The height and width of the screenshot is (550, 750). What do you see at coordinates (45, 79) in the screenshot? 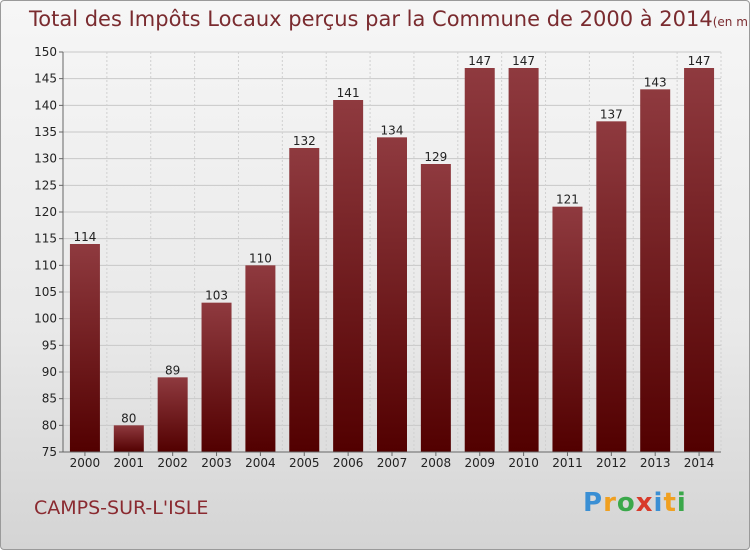
I see `y-tick-label: 145` at bounding box center [45, 79].